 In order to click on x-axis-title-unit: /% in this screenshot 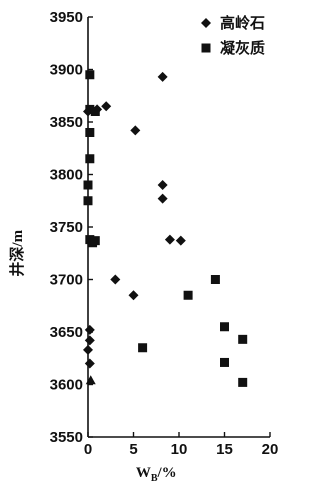, I will do `click(167, 473)`.